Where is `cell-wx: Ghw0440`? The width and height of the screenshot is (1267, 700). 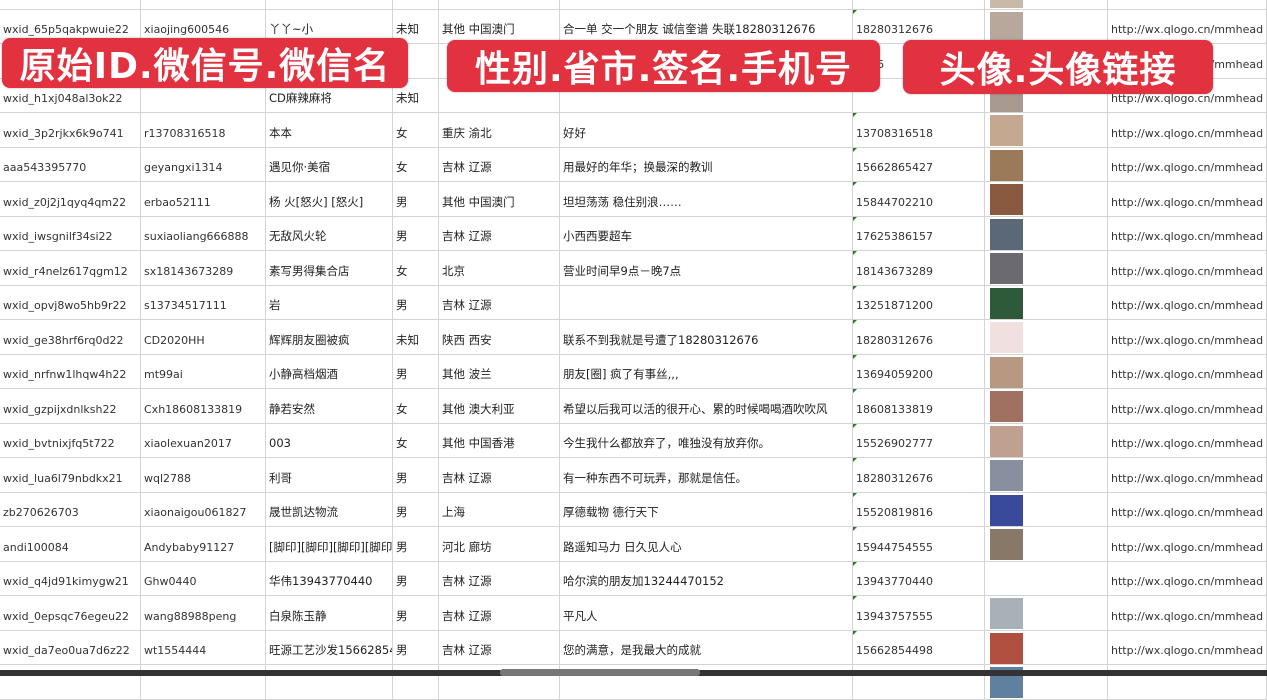 cell-wx: Ghw0440 is located at coordinates (203, 578).